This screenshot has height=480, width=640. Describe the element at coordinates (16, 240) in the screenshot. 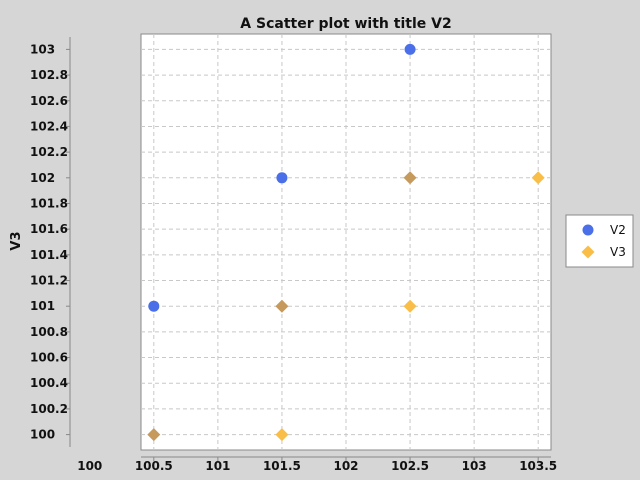

I see `y-axis-title: V3` at that location.